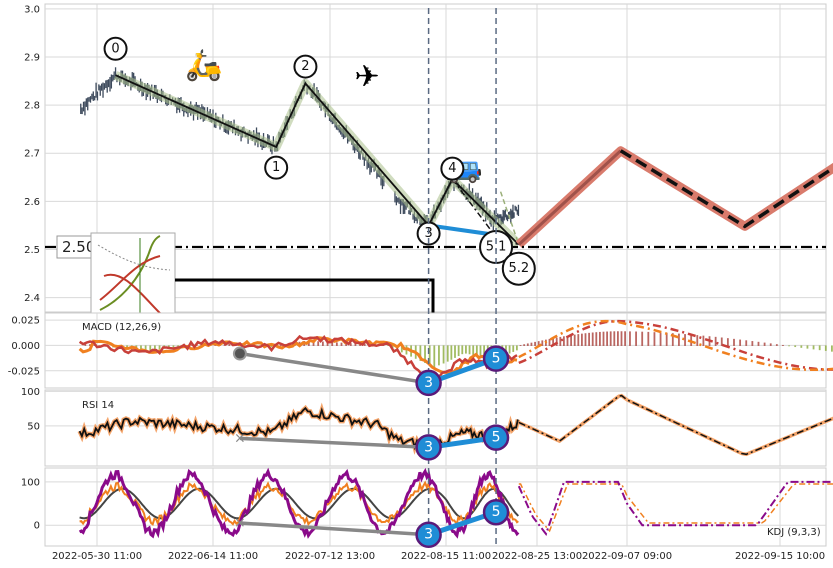 This screenshot has height=568, width=833. I want to click on rsi-lines, so click(455, 425).